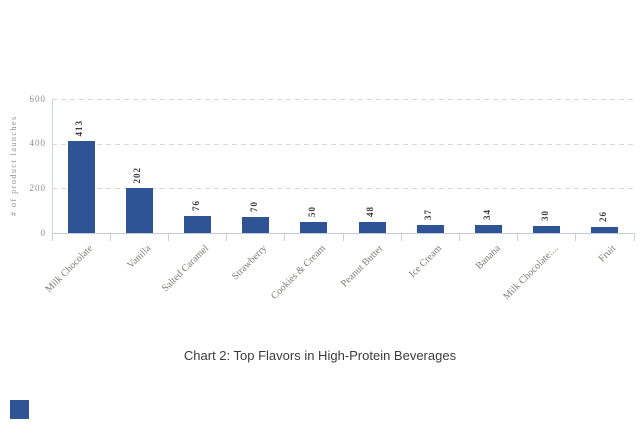  What do you see at coordinates (37, 143) in the screenshot?
I see `y-tick-label: 400` at bounding box center [37, 143].